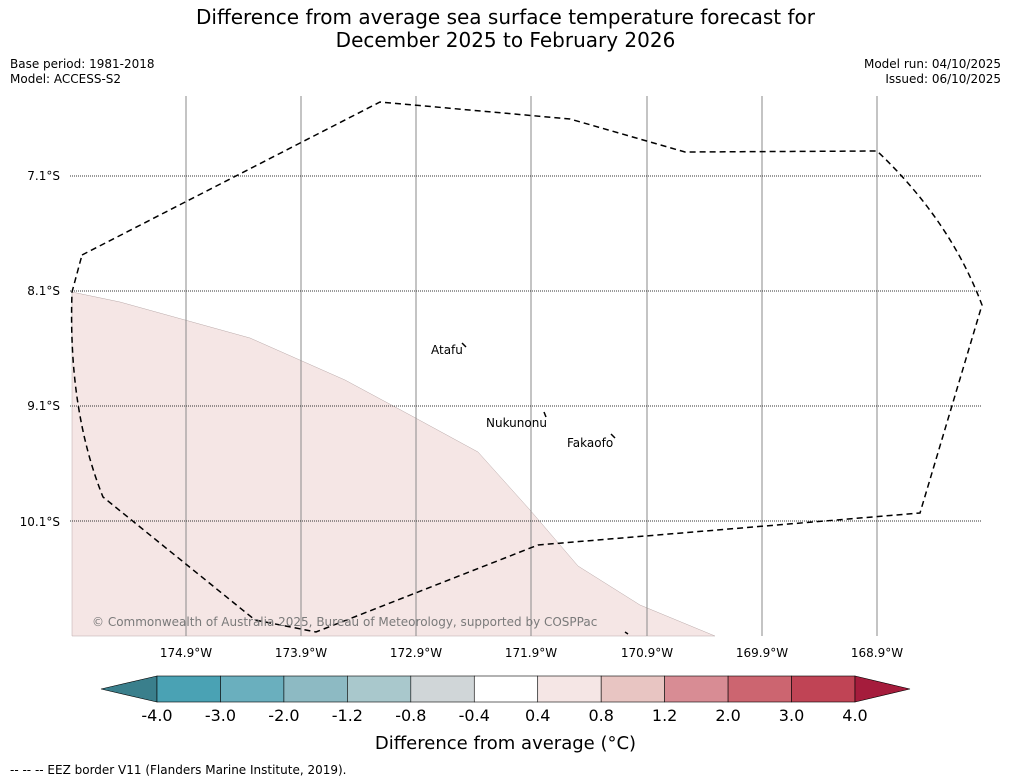 This screenshot has width=1011, height=781. I want to click on colorbar-tick-label: 2.0, so click(728, 715).